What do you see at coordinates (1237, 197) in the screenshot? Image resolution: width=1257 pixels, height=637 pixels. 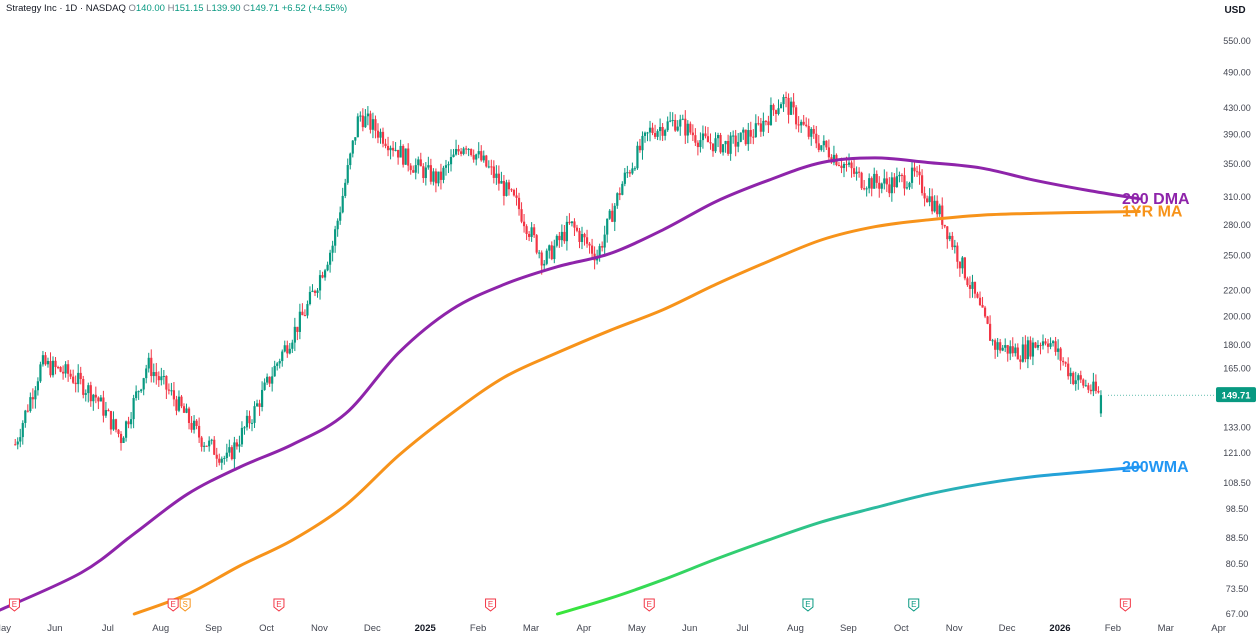 I see `y-tick-label: 310.00` at bounding box center [1237, 197].